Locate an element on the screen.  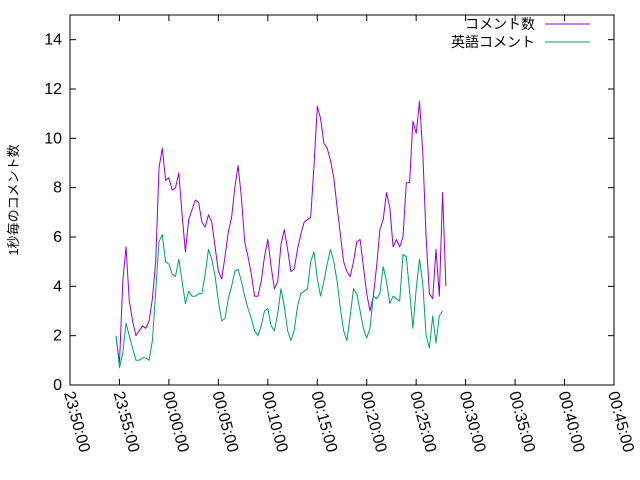
x-tick-label: 00:15:00 is located at coordinates (323, 422).